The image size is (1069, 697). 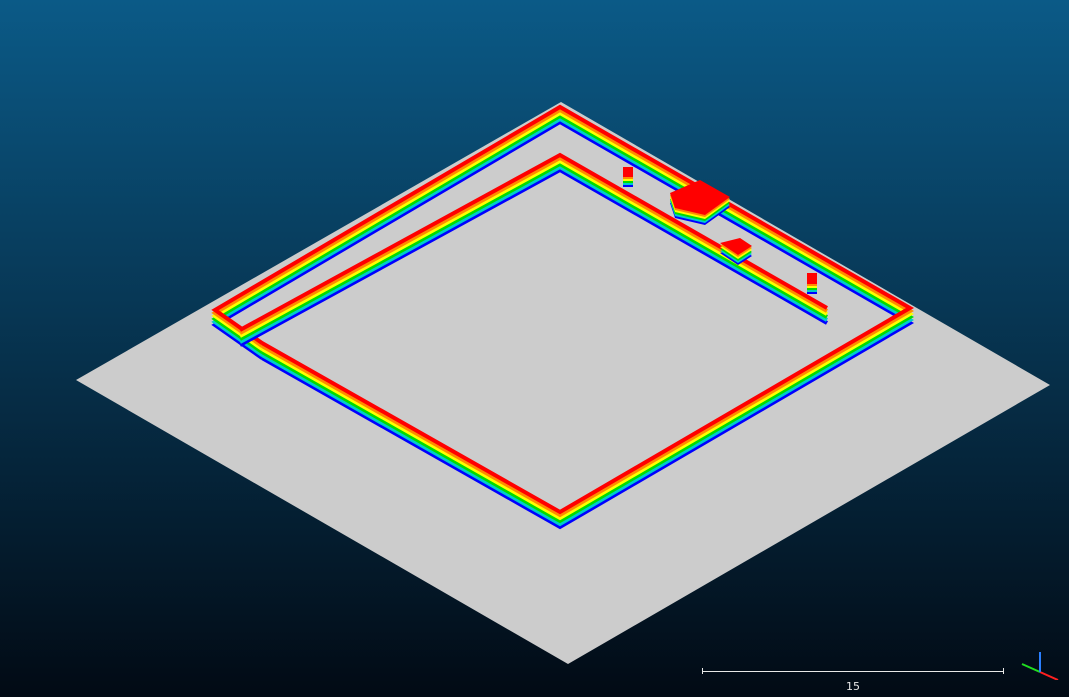 I want to click on axis-orientation-icon, so click(x=1040, y=666).